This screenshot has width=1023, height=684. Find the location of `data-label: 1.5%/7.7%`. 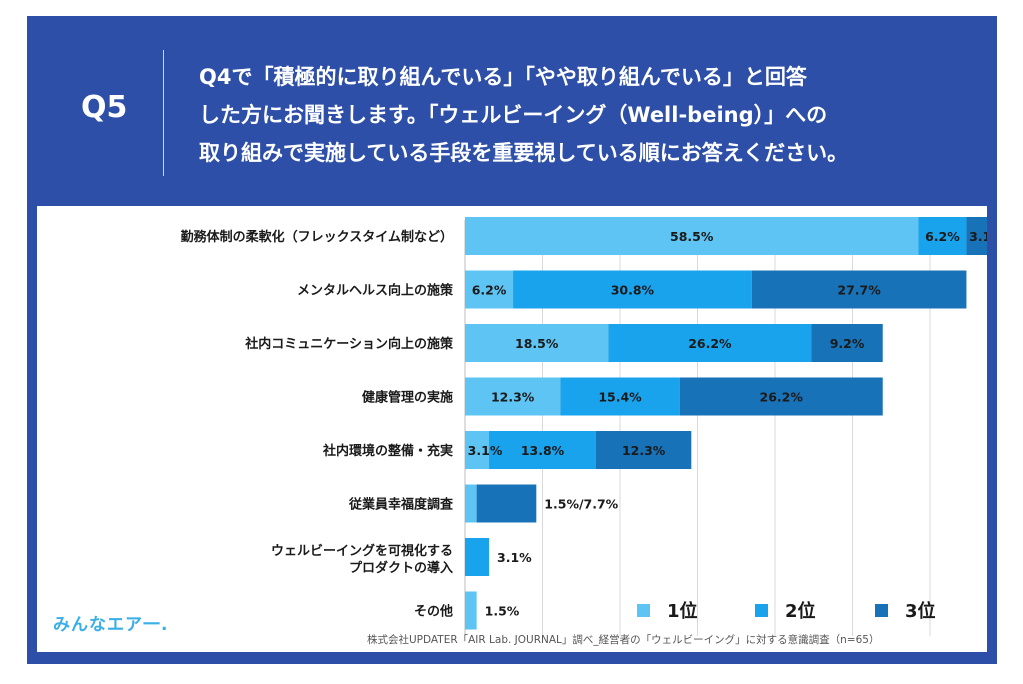

data-label: 1.5%/7.7% is located at coordinates (581, 504).